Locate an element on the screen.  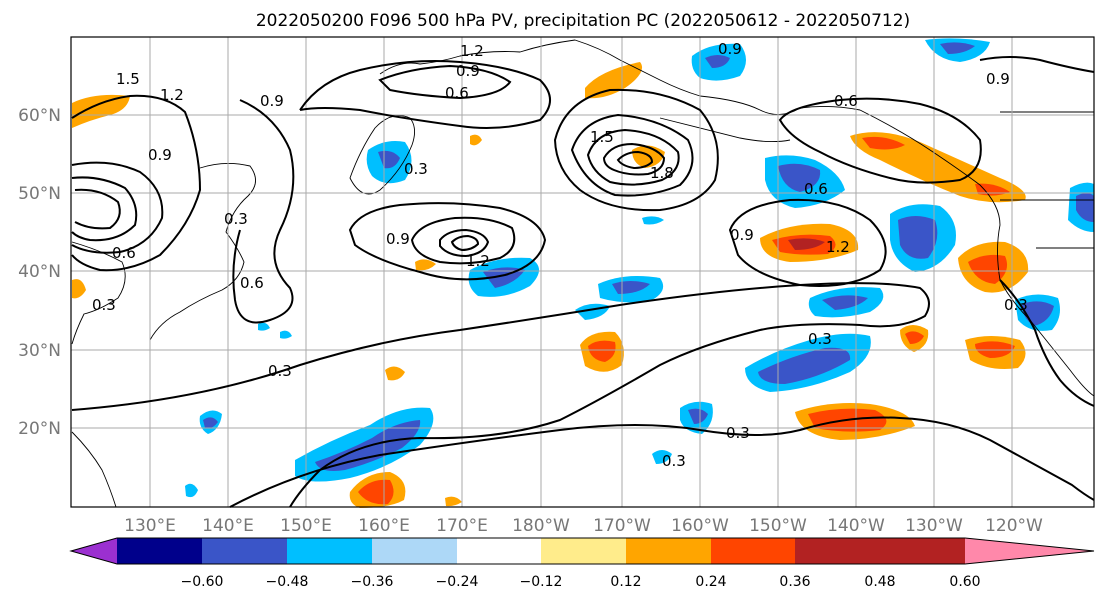
lon-label: 160°W is located at coordinates (700, 526).